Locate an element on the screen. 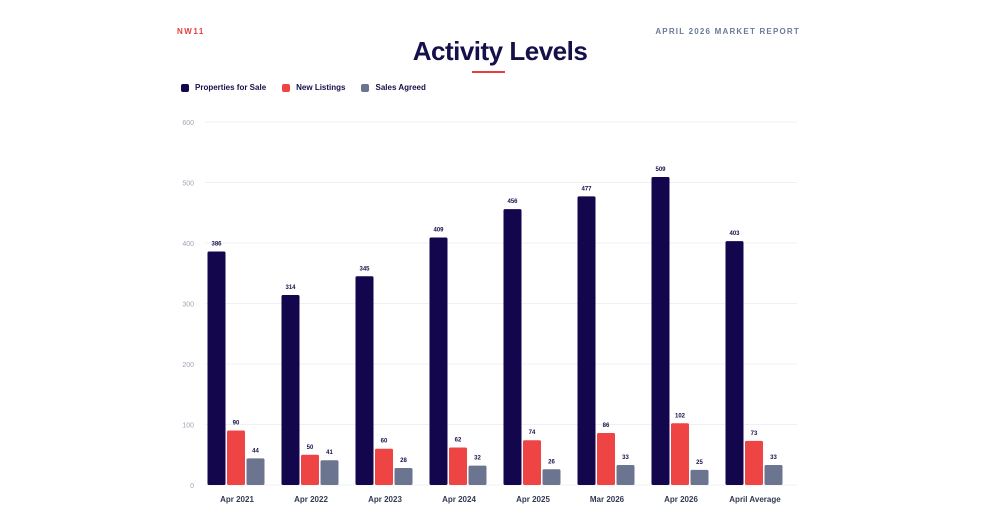 The width and height of the screenshot is (1000, 524). data-label: 74 is located at coordinates (532, 433).